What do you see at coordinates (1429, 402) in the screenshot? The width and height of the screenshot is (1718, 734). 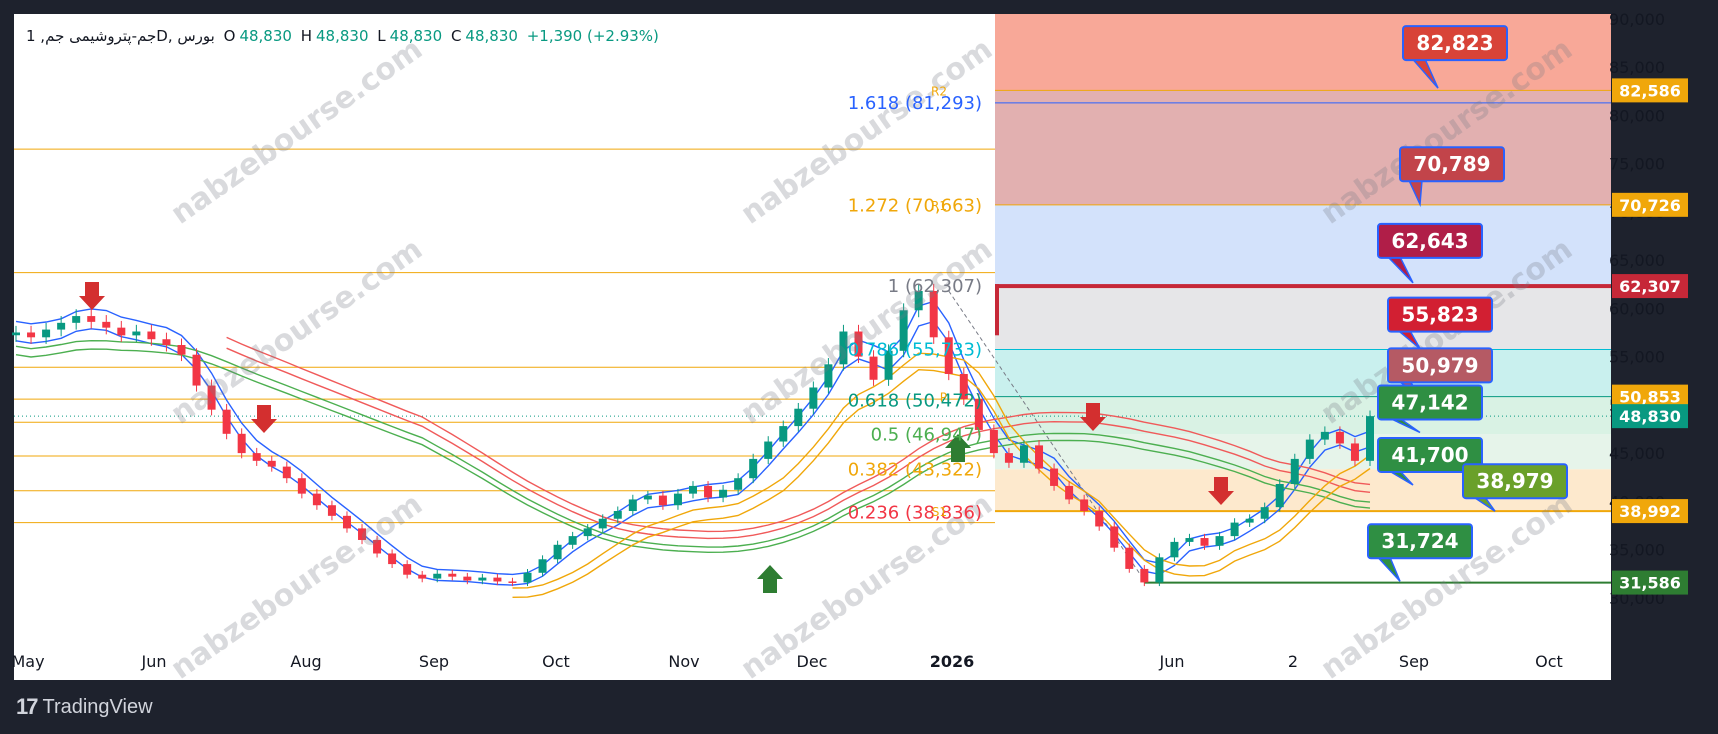 I see `callout-value: 47,142` at bounding box center [1429, 402].